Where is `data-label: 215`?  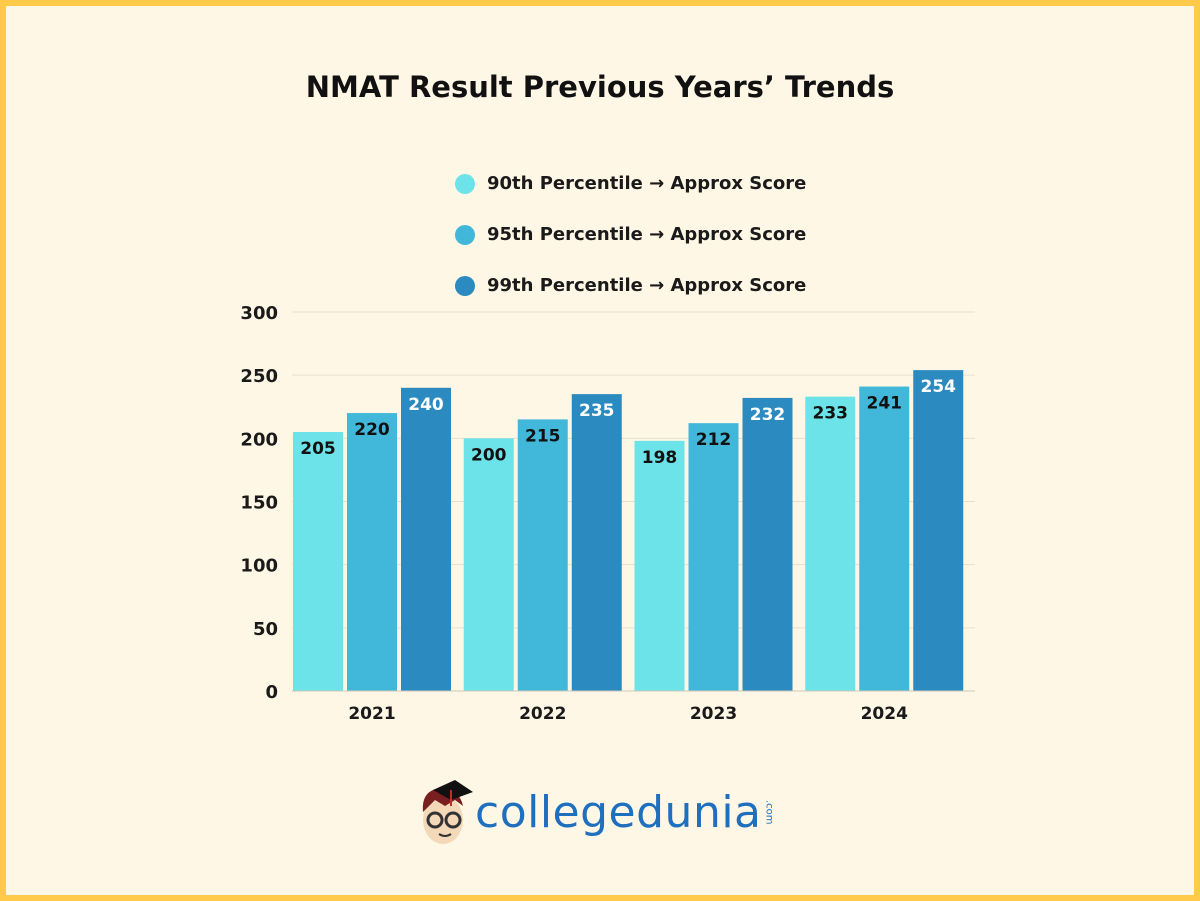 data-label: 215 is located at coordinates (543, 436).